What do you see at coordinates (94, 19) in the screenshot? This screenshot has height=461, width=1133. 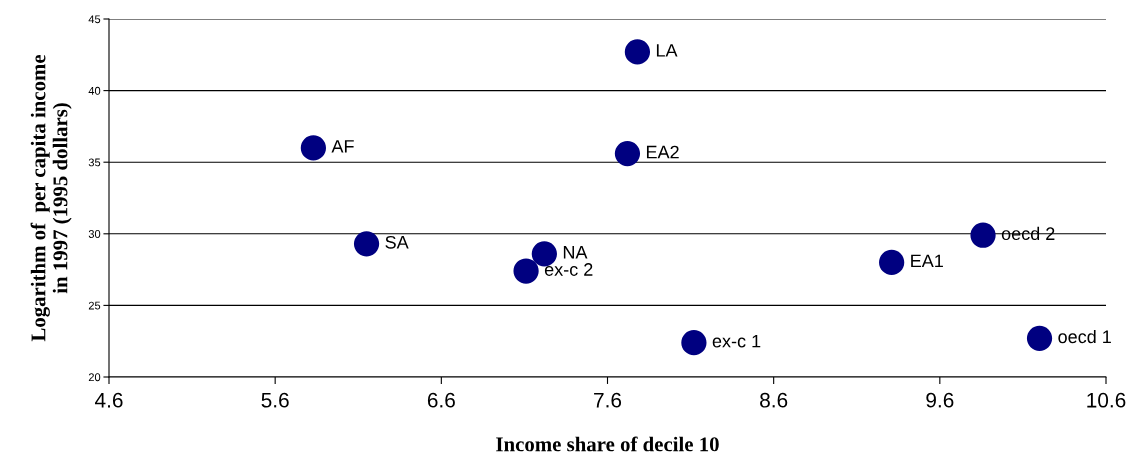 I see `y-tick-label: 45` at bounding box center [94, 19].